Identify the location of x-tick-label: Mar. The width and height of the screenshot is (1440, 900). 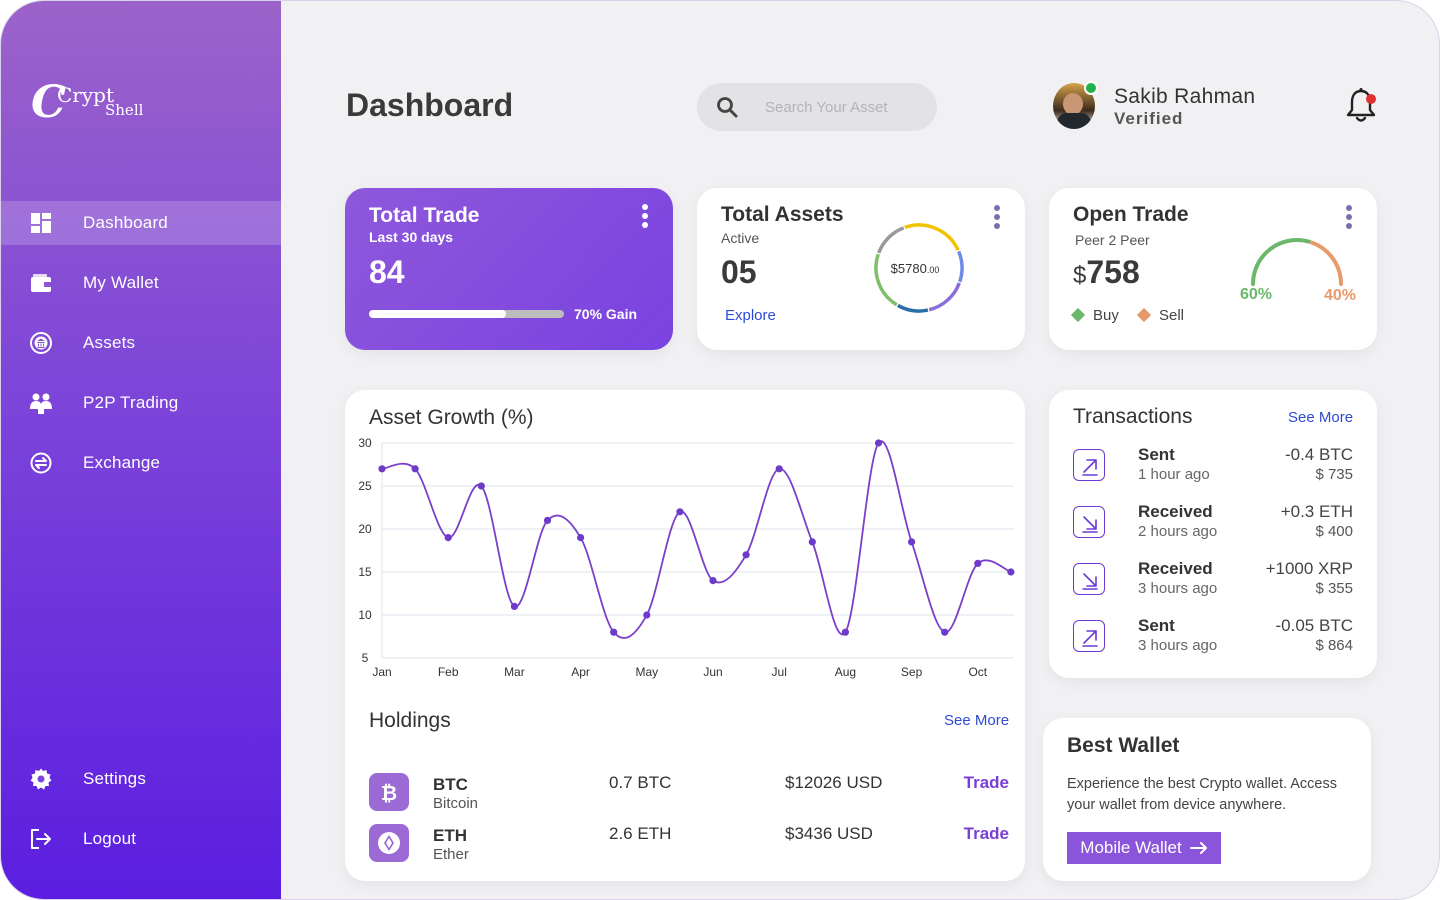
(514, 672).